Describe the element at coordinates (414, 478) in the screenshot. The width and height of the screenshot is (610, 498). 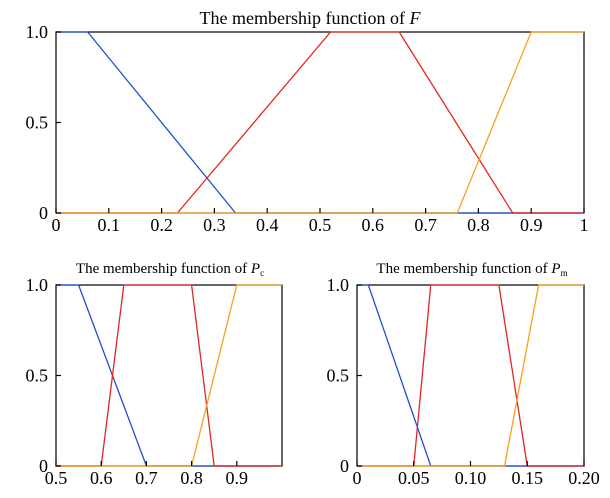
I see `x-tick-label: 0.05` at that location.